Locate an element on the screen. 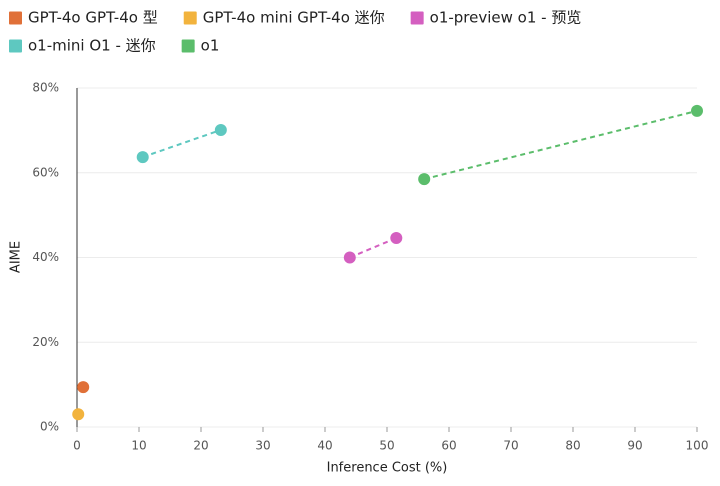  x-tick-label: 90 is located at coordinates (634, 446).